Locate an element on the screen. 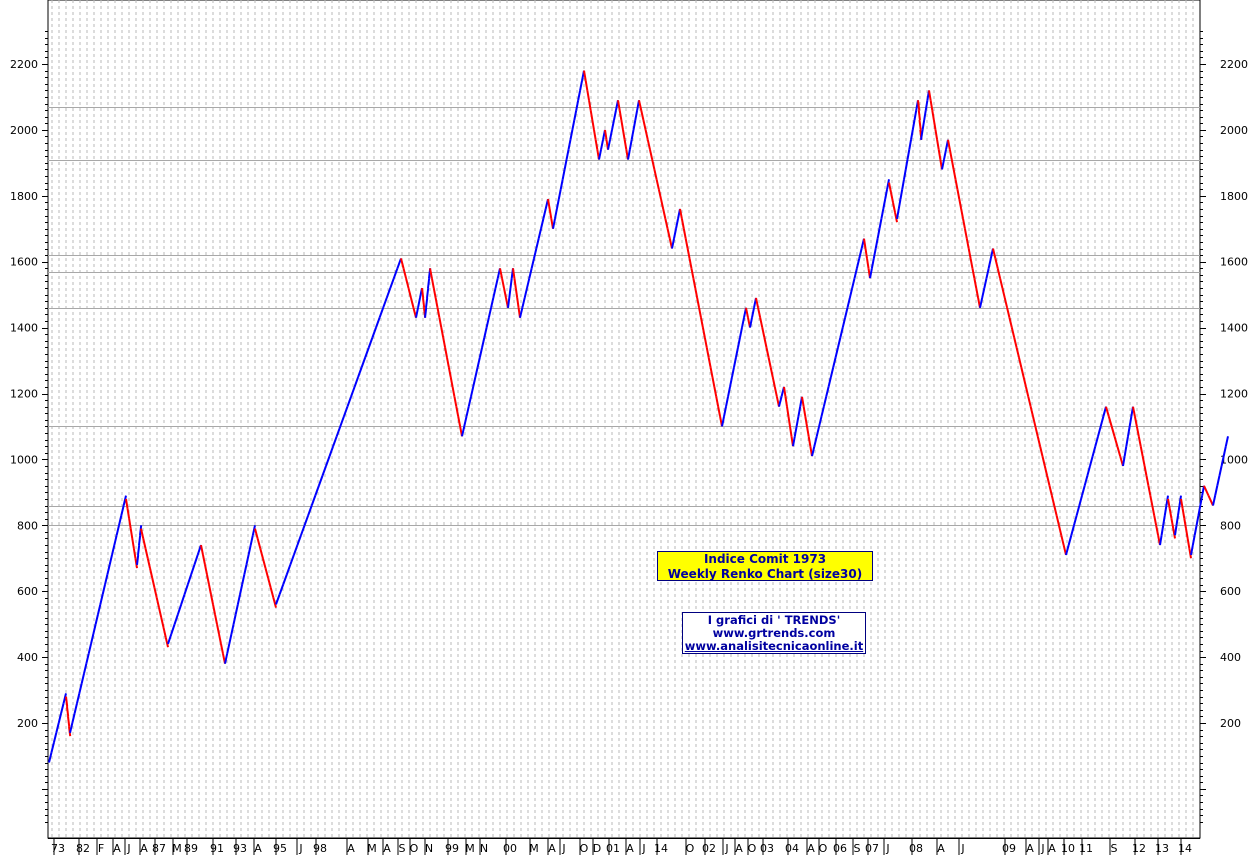 The image size is (1250, 855). x-tick-label: 95 is located at coordinates (280, 848).